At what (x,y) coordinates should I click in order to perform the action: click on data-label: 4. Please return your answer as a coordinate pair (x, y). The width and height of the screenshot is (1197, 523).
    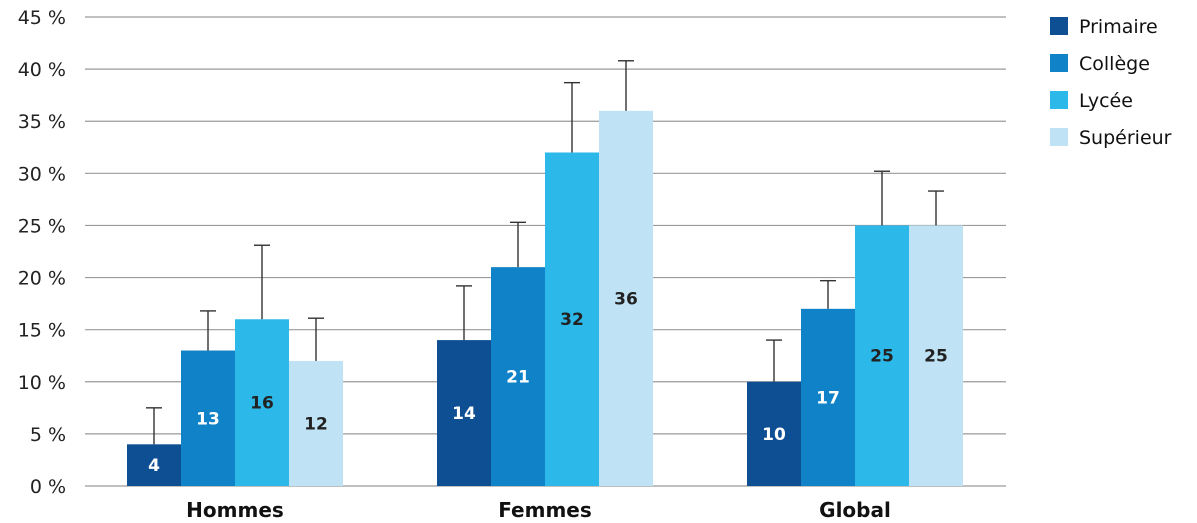
    Looking at the image, I should click on (154, 466).